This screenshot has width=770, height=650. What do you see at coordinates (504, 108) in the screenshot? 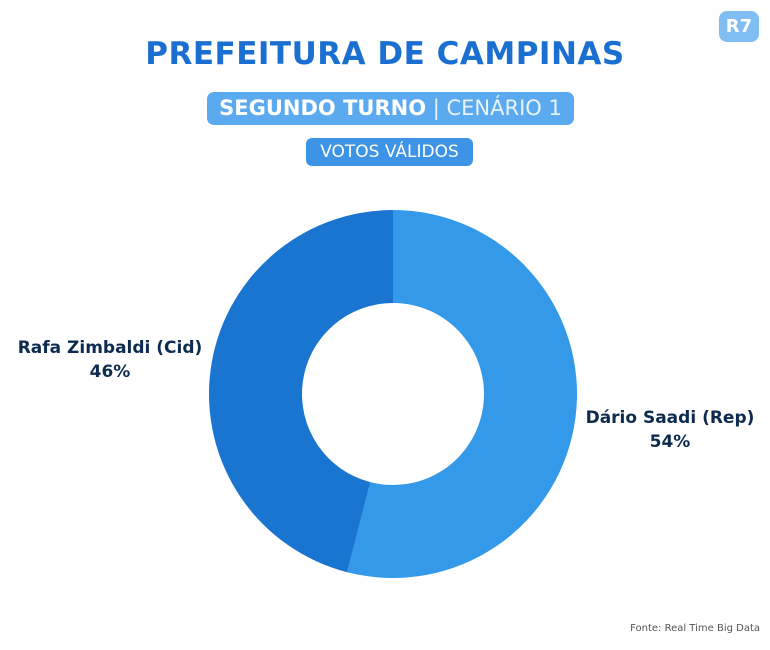
I see `subtitle-light: CENÁRIO 1` at bounding box center [504, 108].